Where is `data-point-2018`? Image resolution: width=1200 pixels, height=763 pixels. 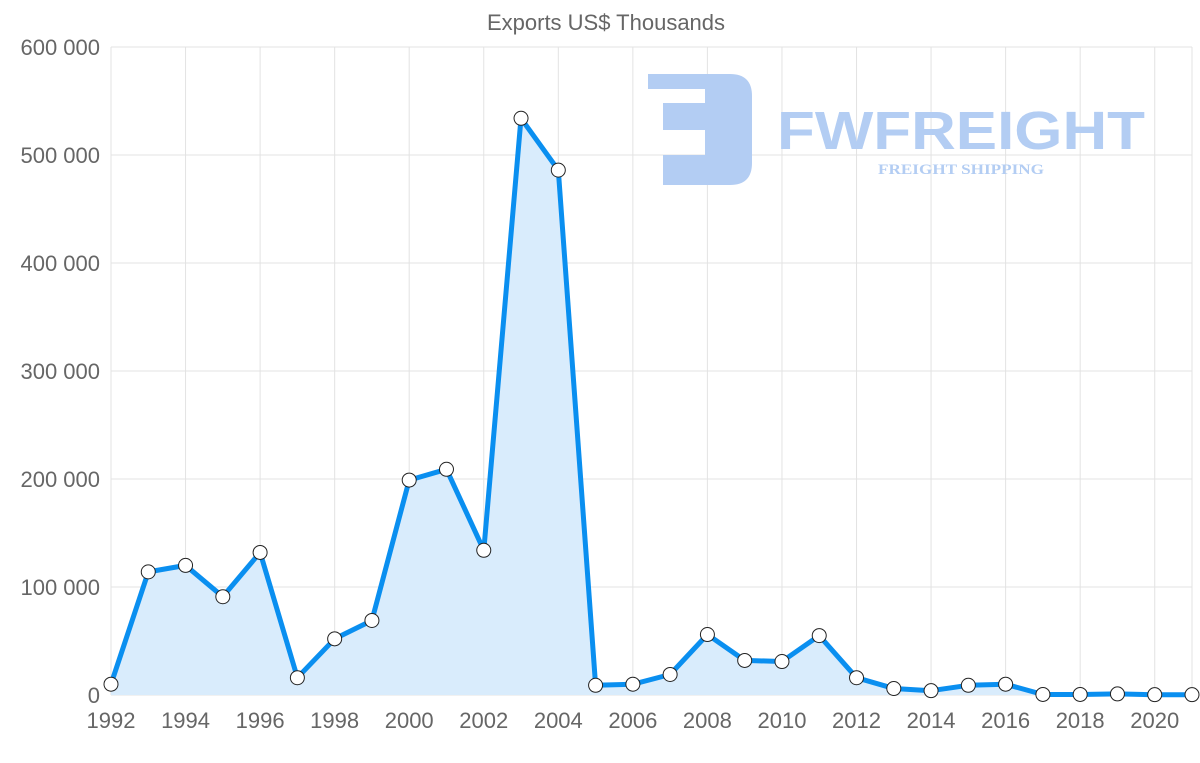
data-point-2018 is located at coordinates (1080, 694).